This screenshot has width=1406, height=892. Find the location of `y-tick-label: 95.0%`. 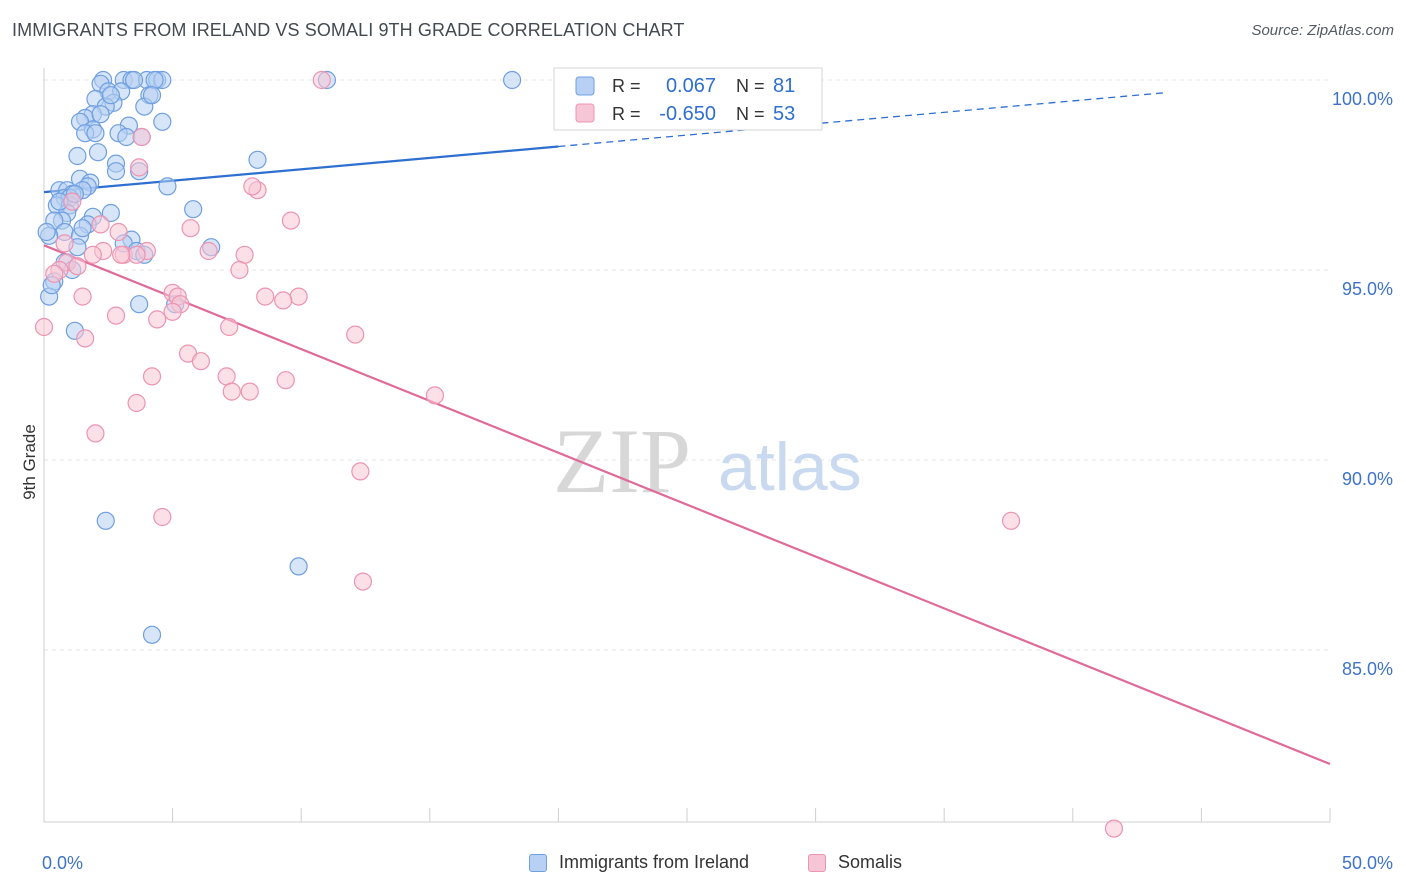

y-tick-label: 95.0% is located at coordinates (1367, 289).